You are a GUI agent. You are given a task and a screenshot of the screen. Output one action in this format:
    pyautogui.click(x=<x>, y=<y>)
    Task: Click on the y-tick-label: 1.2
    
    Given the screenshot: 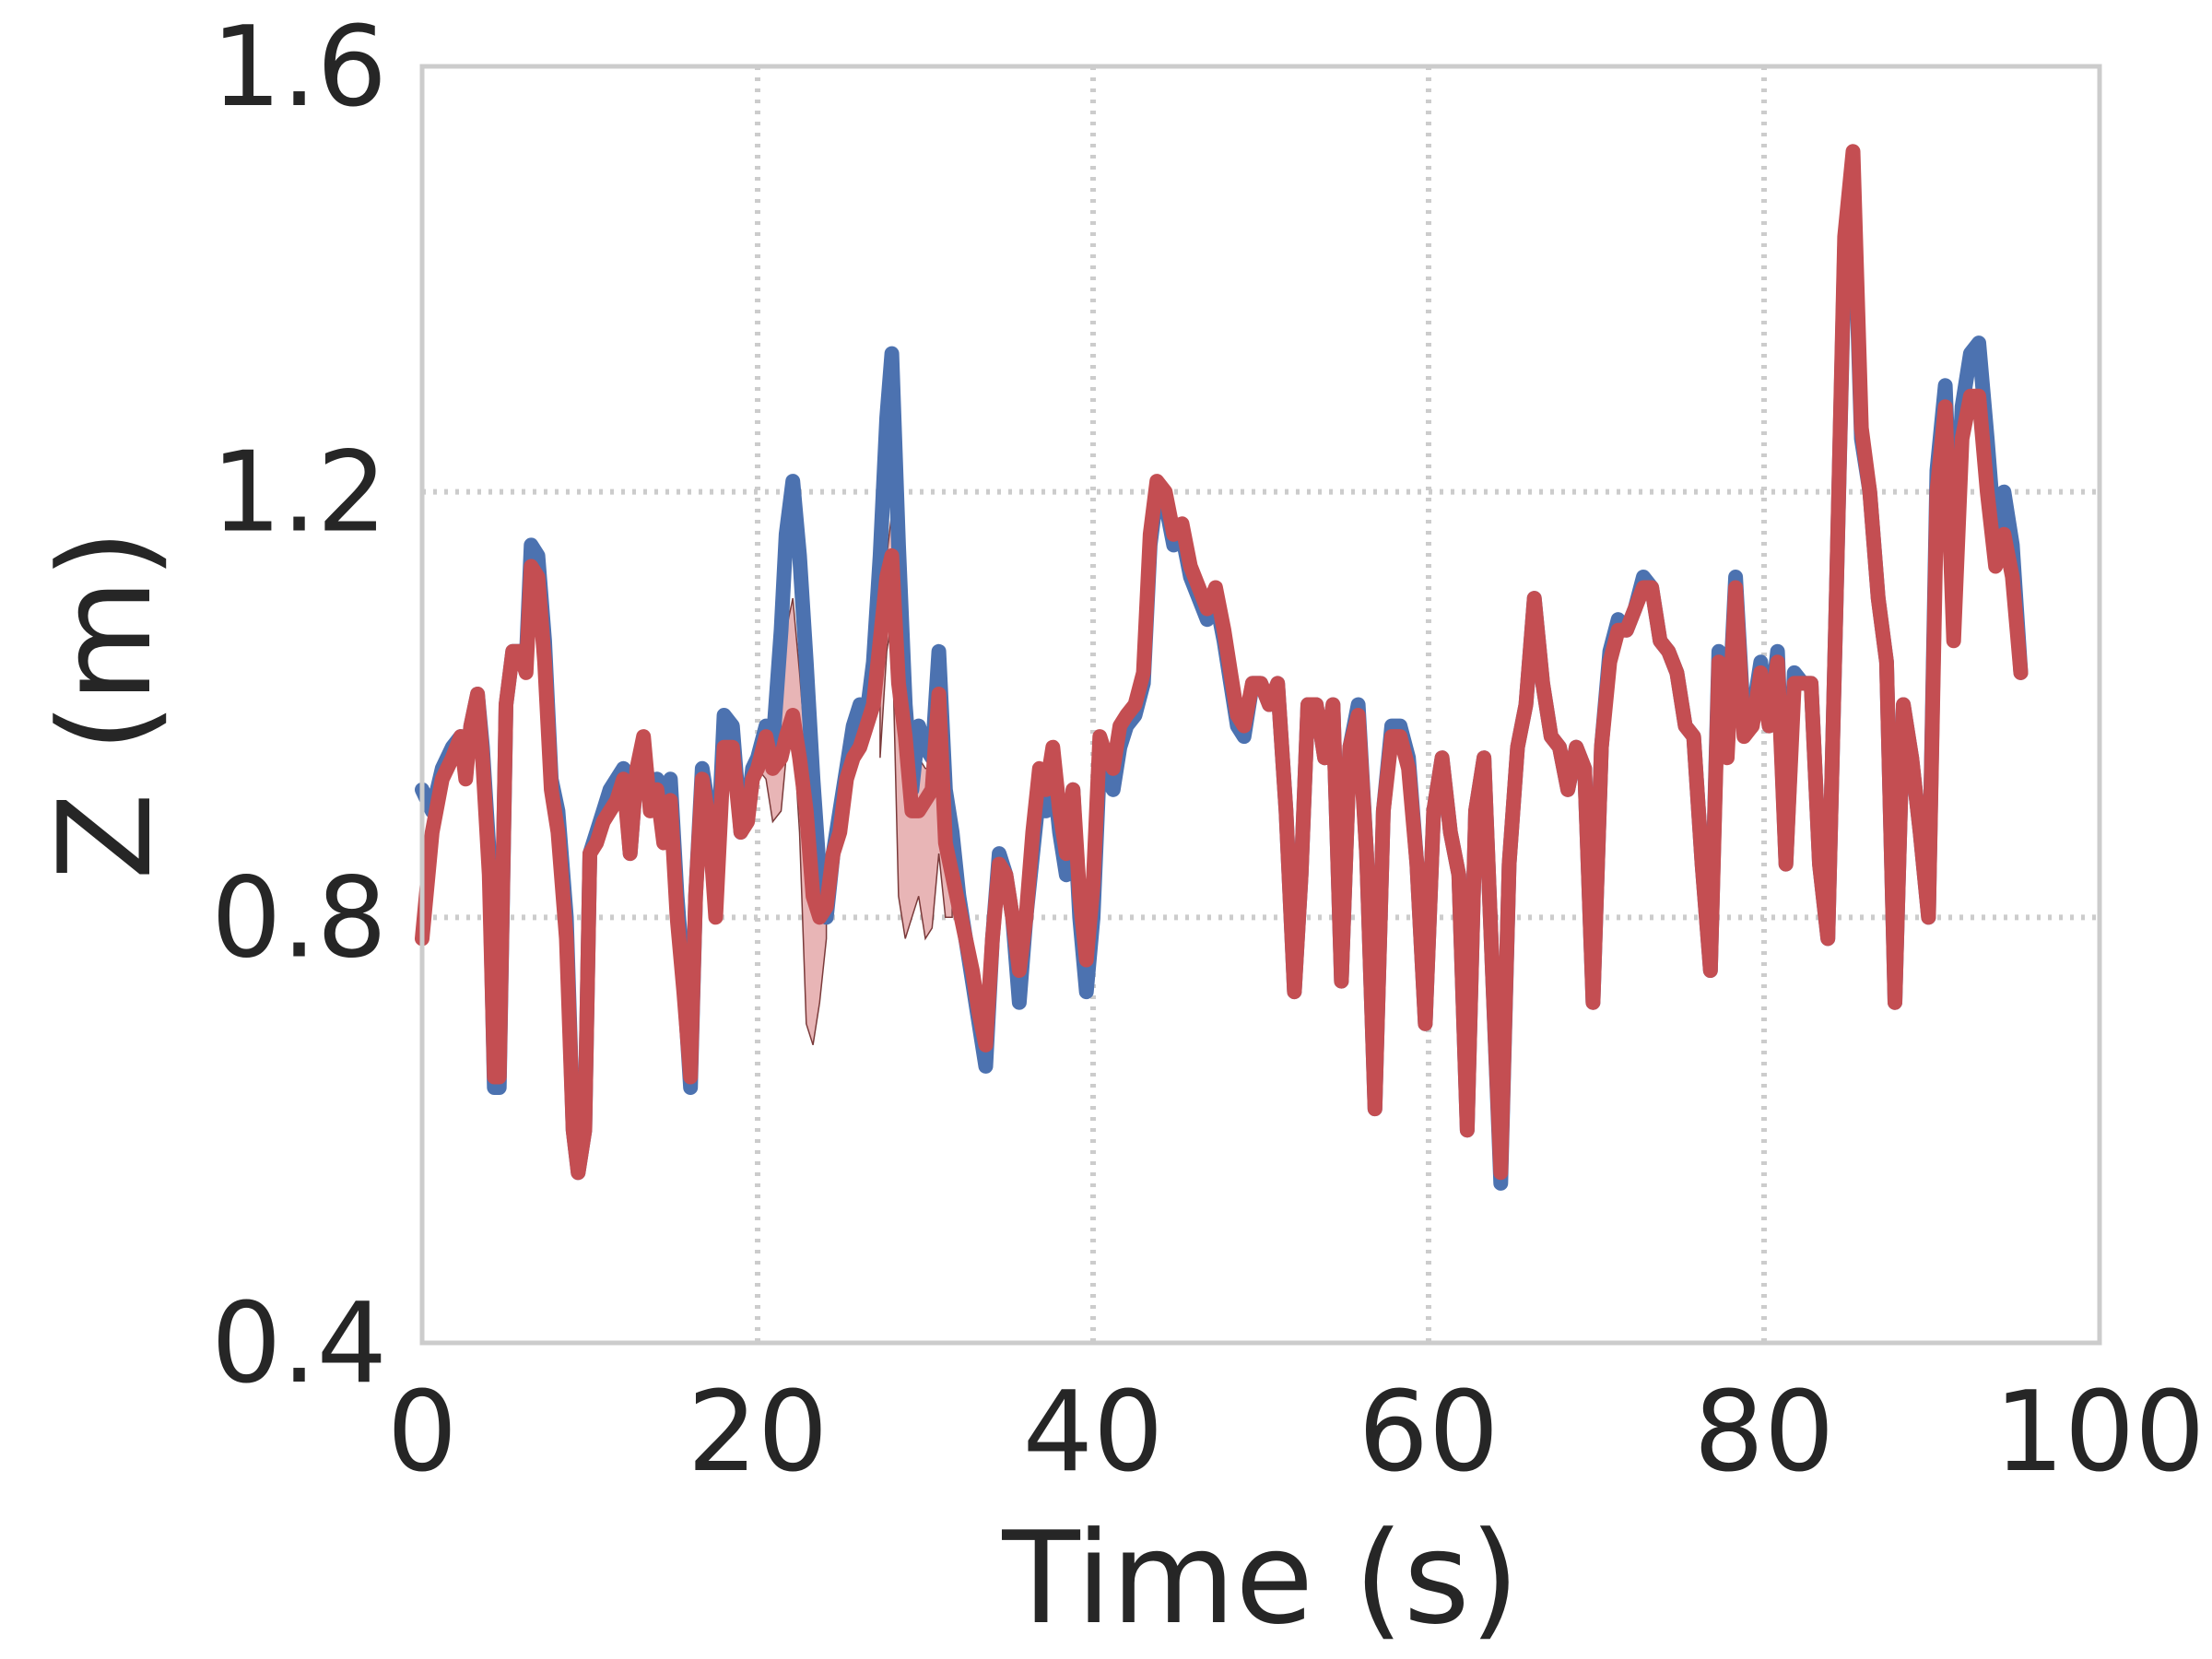 What is the action you would take?
    pyautogui.click(x=299, y=493)
    